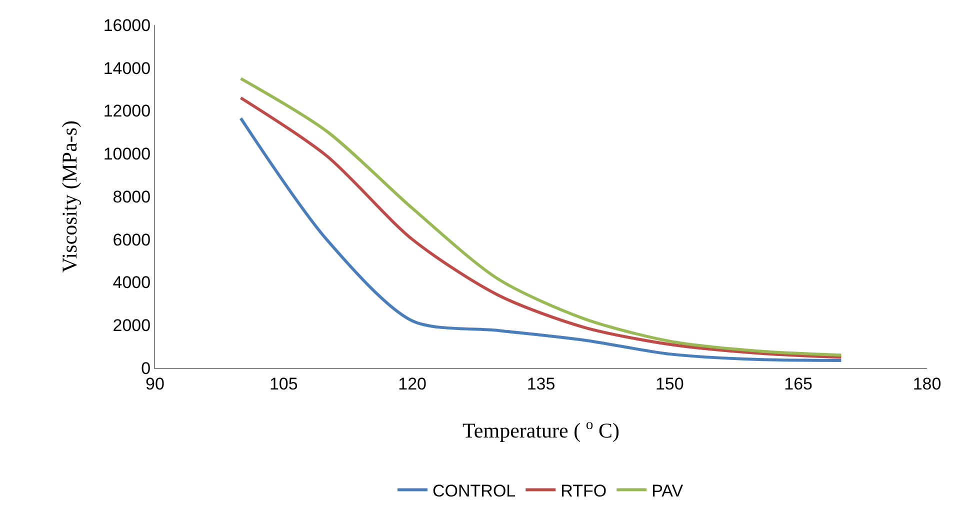 The width and height of the screenshot is (967, 519). Describe the element at coordinates (131, 196) in the screenshot. I see `y-tick-label: 8000` at that location.